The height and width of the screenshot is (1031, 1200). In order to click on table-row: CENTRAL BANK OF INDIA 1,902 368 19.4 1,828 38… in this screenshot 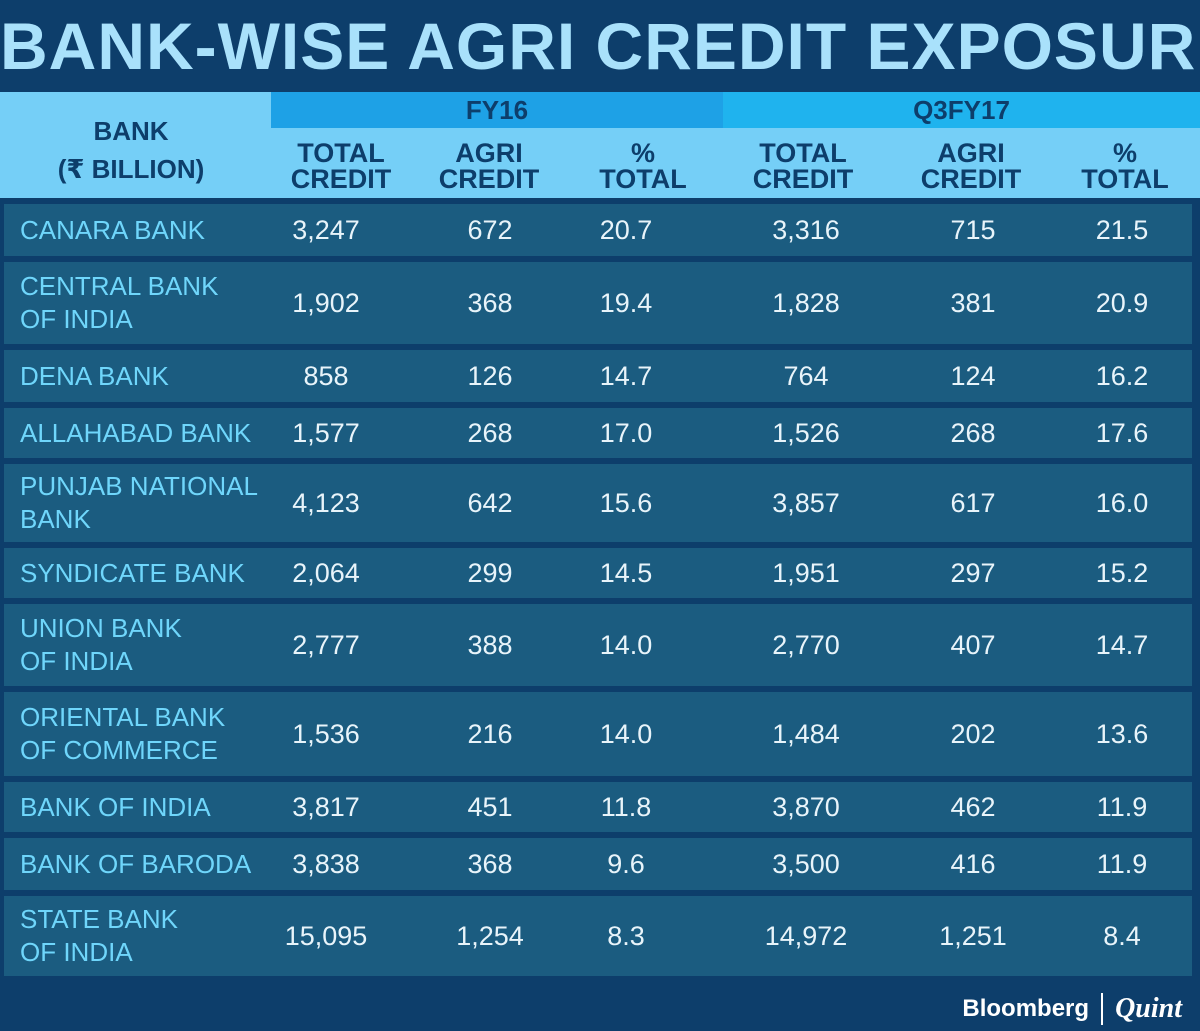, I will do `click(598, 303)`.